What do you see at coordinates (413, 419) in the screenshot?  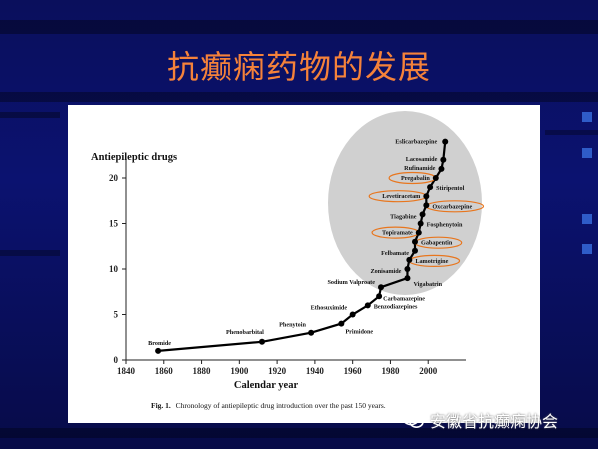 I see `wechat-icon` at bounding box center [413, 419].